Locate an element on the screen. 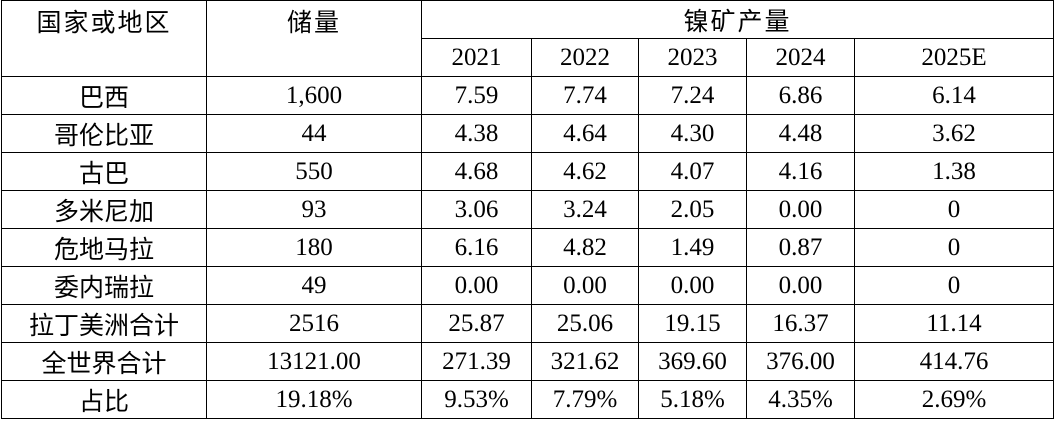  region-cell: 古巴 is located at coordinates (104, 171).